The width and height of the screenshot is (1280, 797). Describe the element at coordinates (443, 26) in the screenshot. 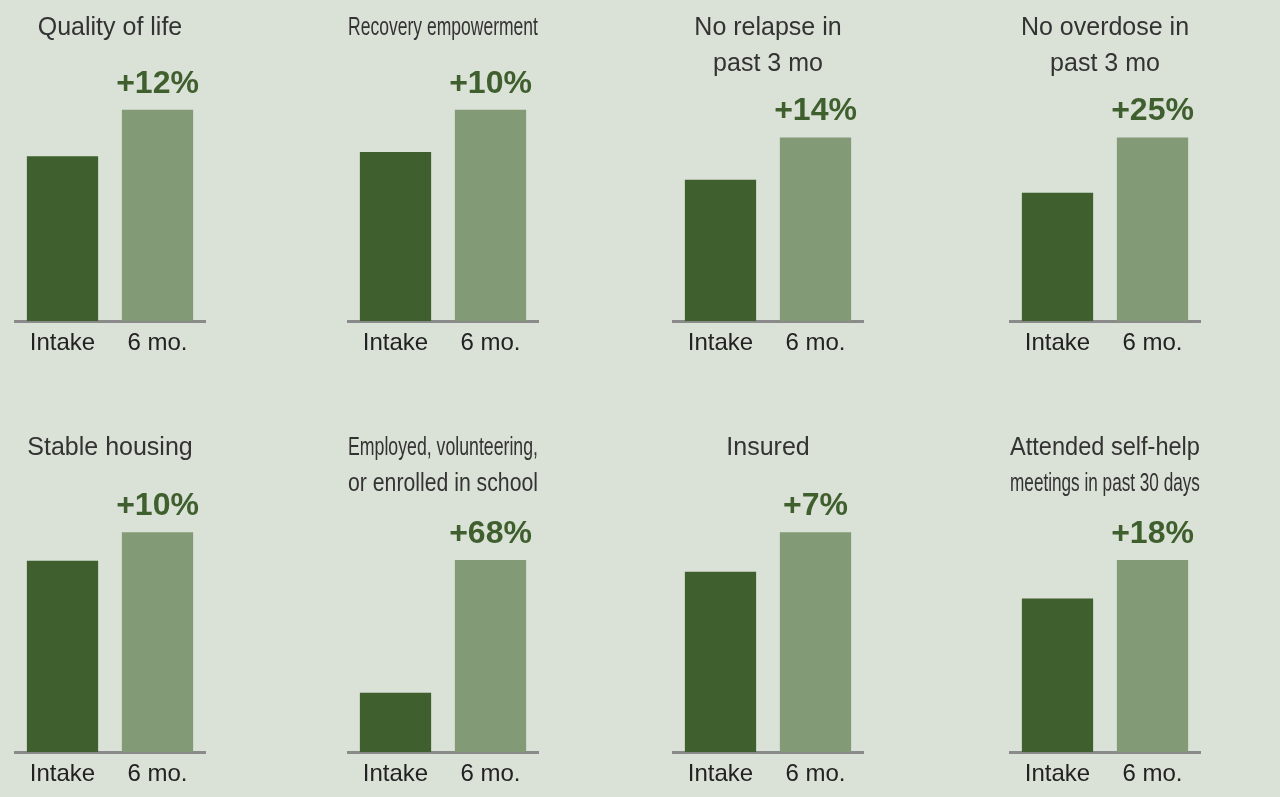

I see `chart-title: Recovery empowerment` at that location.